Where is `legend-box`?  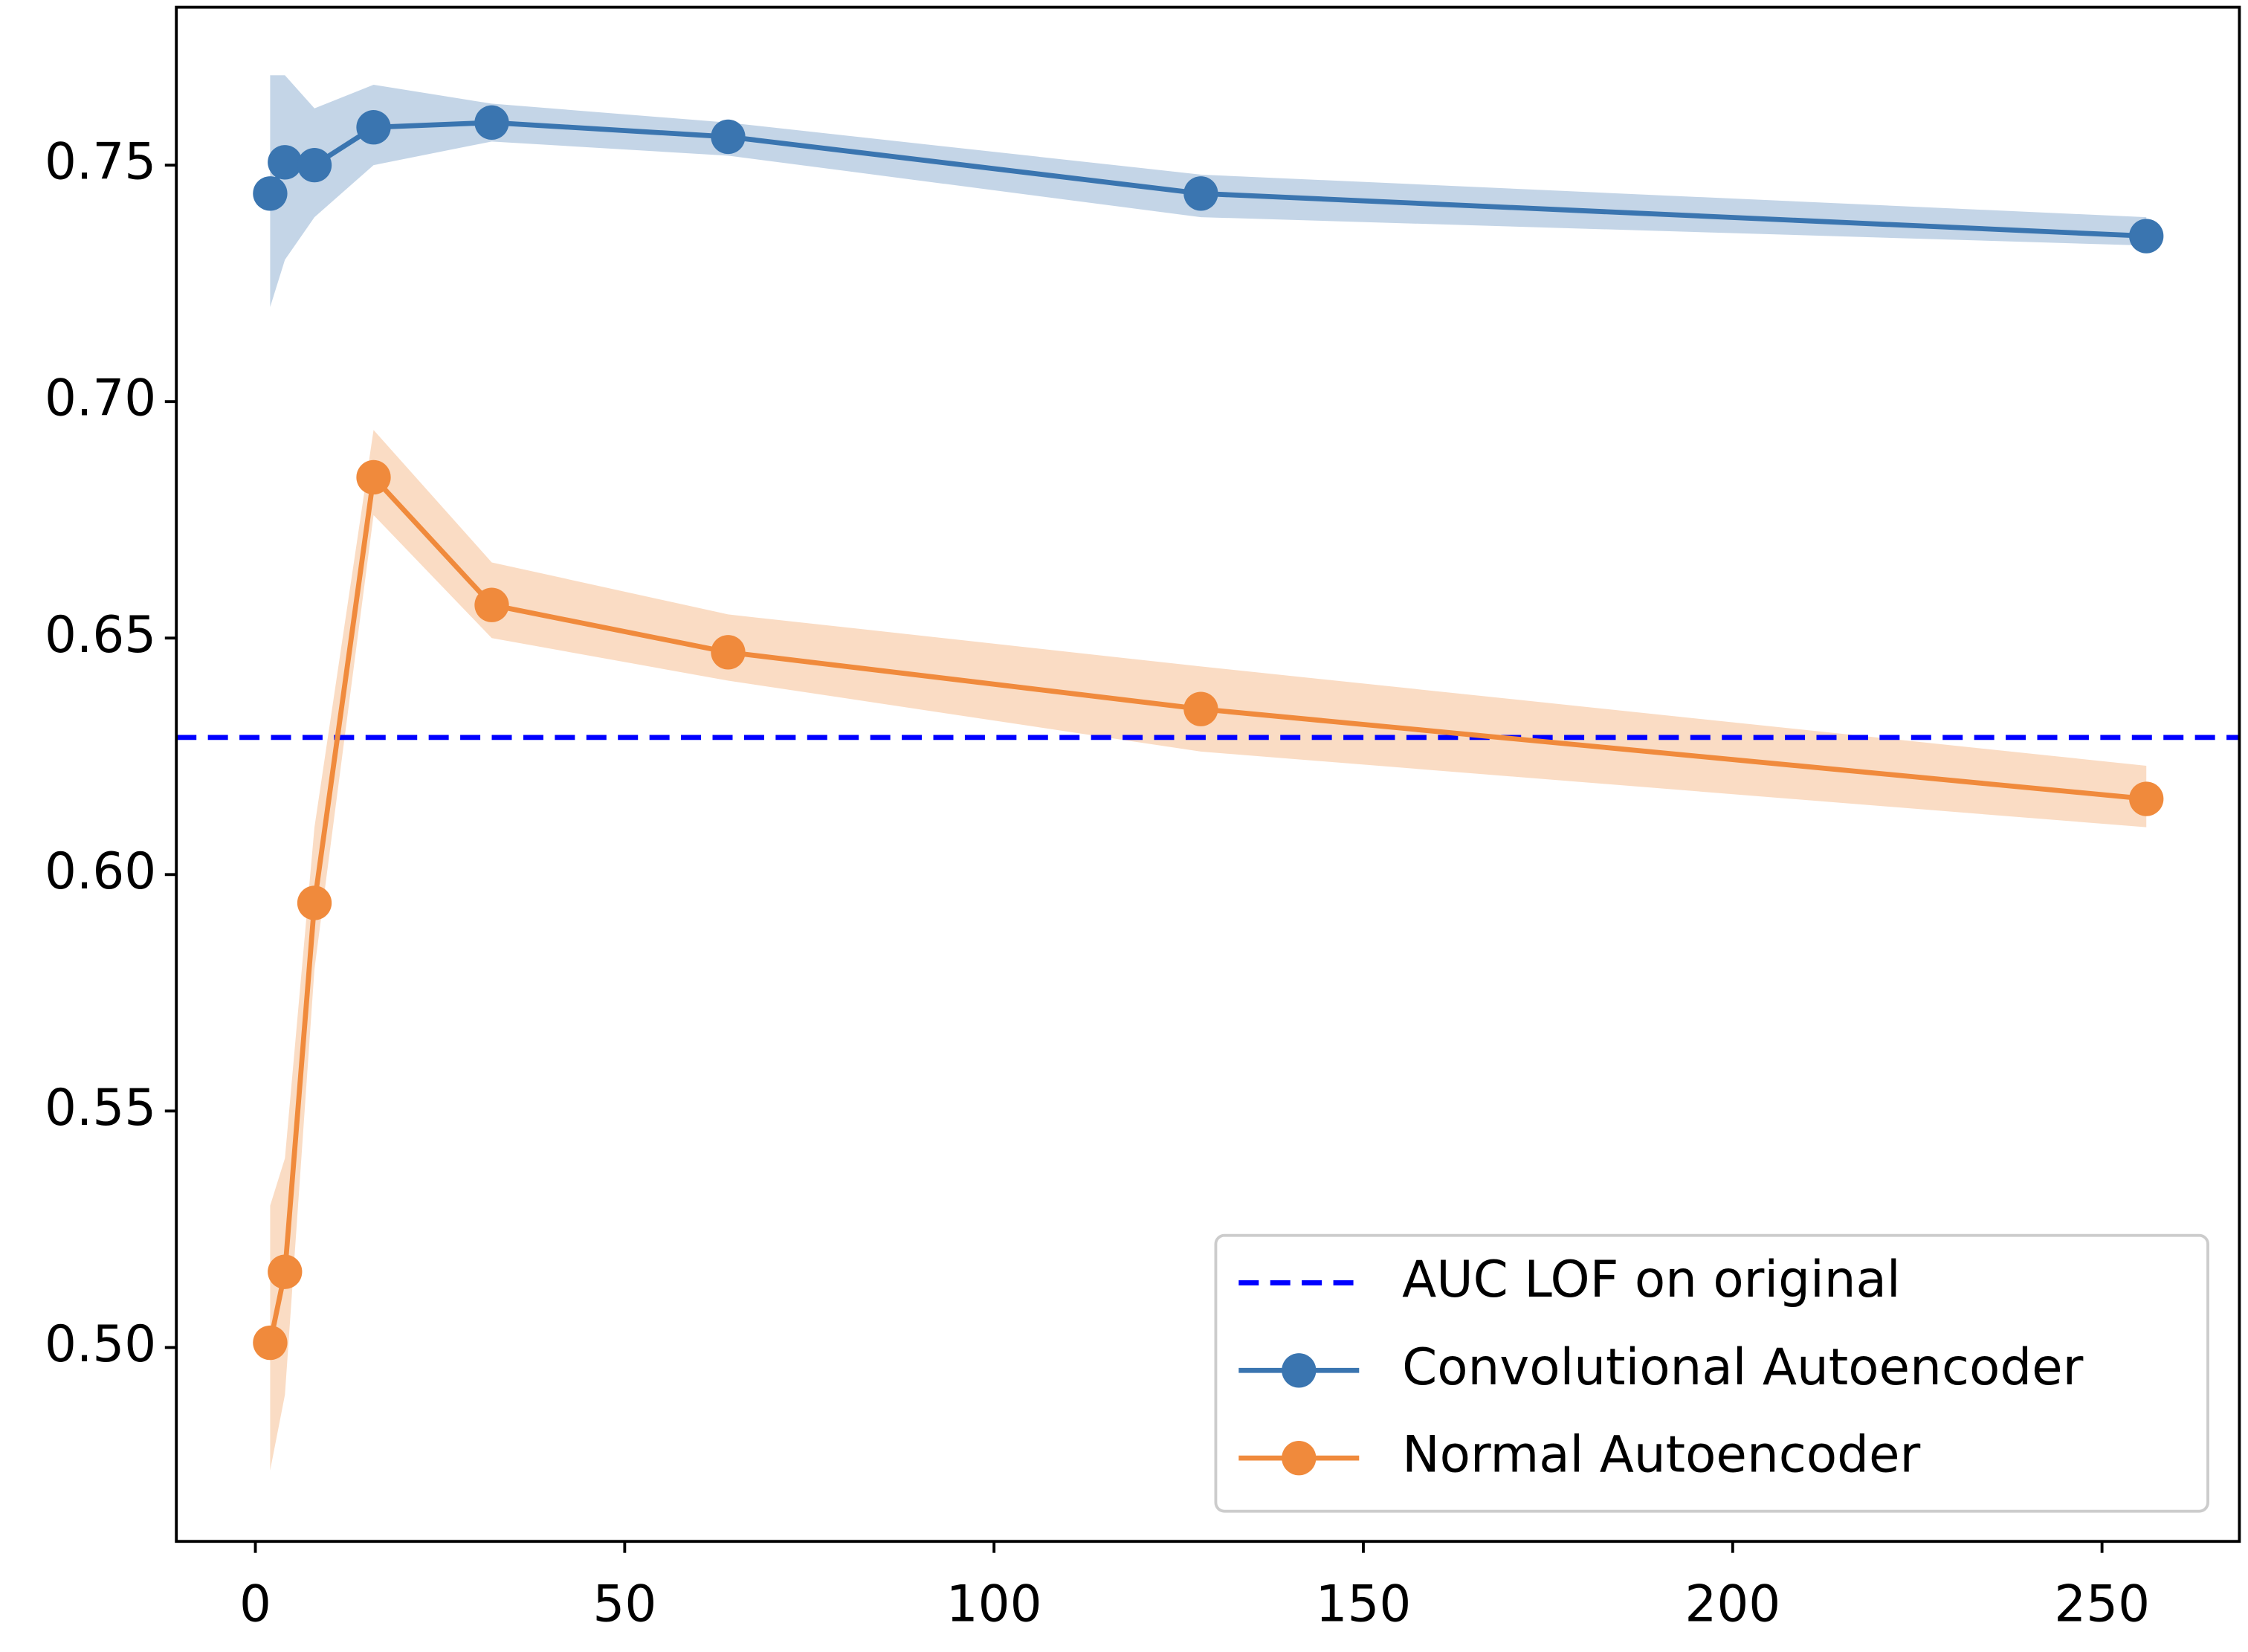
legend-box is located at coordinates (1711, 1373).